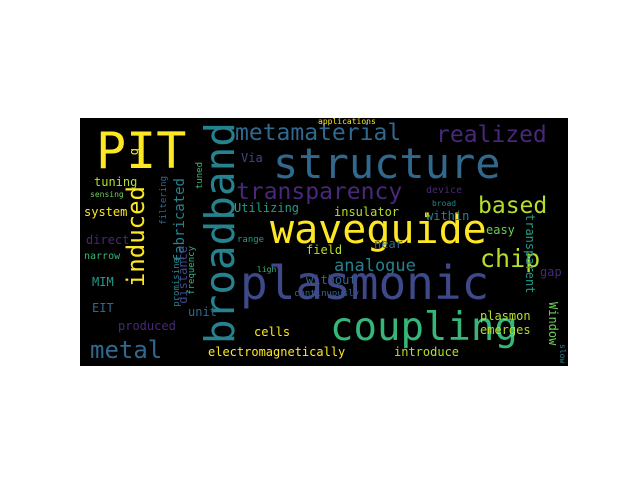  What do you see at coordinates (324, 250) in the screenshot?
I see `word-field: field` at bounding box center [324, 250].